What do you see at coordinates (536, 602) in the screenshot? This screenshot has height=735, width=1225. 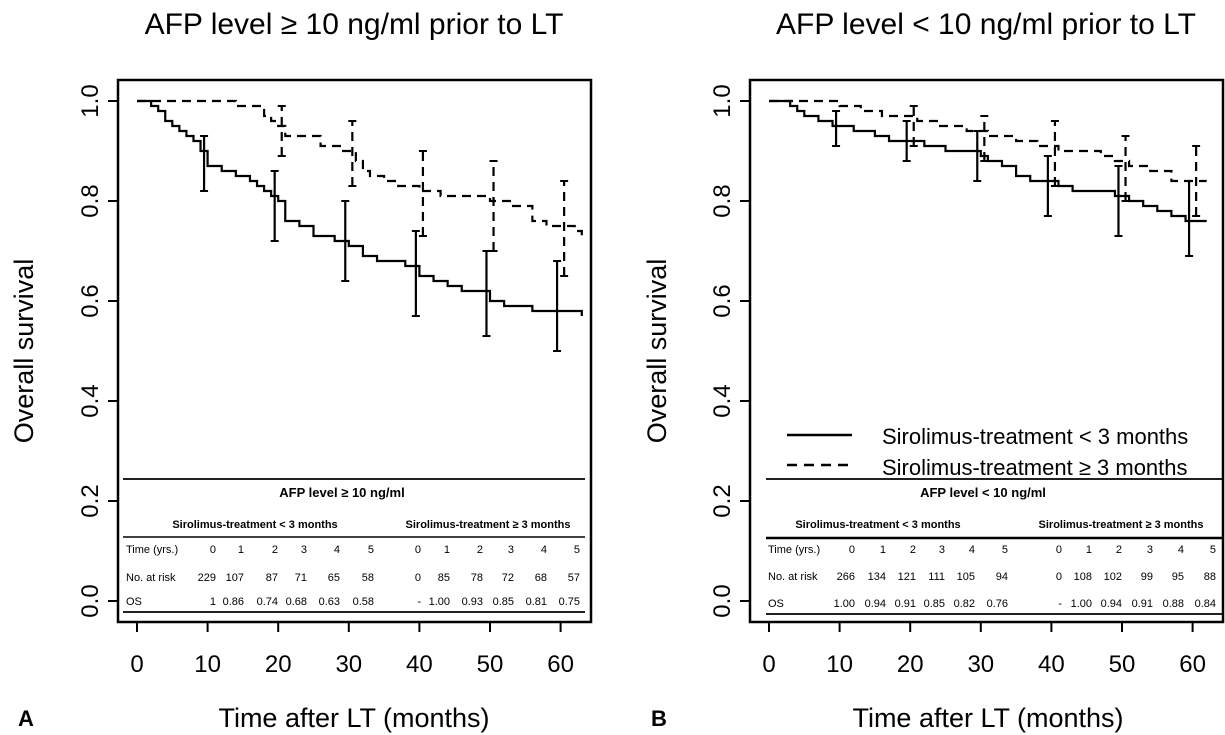 I see `table-cell: 0.81` at bounding box center [536, 602].